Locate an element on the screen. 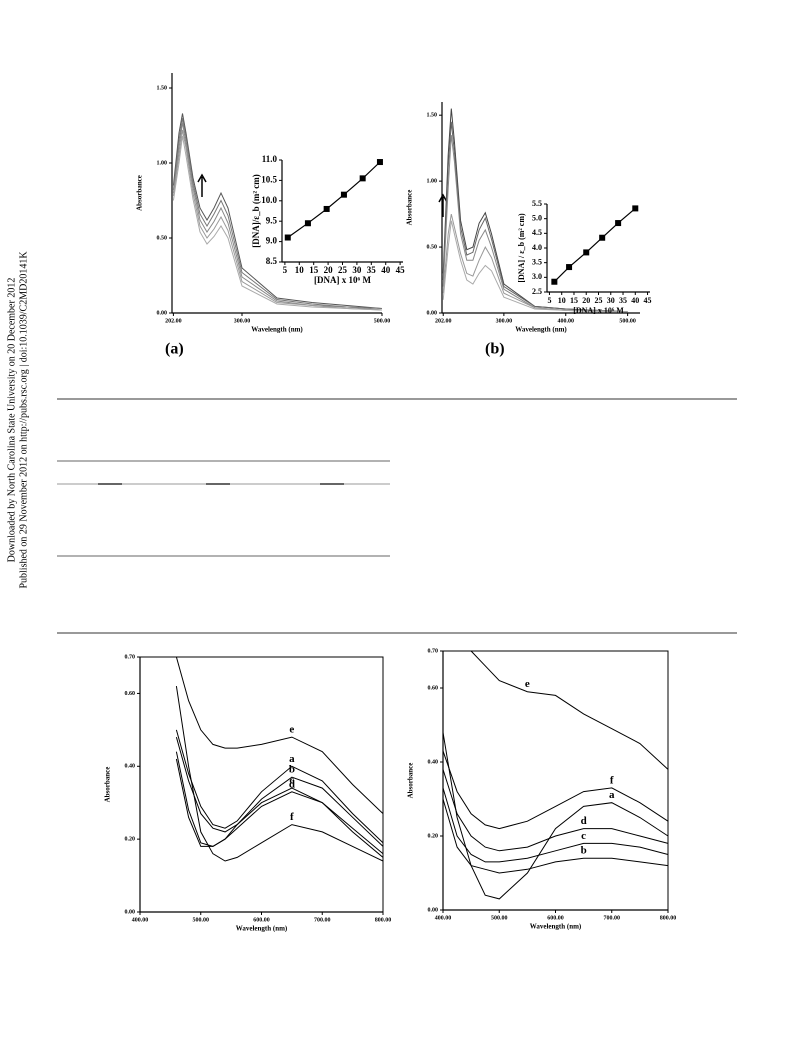 The width and height of the screenshot is (793, 1039). y-tick-label: 3.0 is located at coordinates (537, 276).